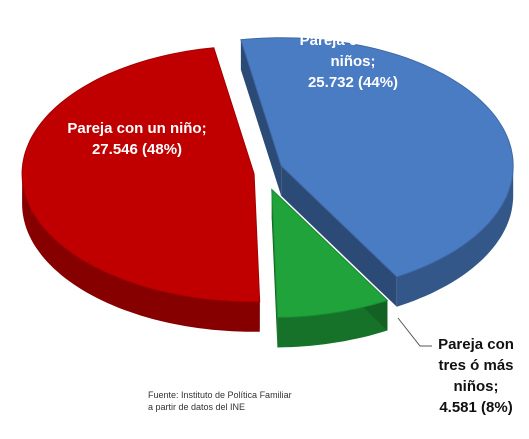 The image size is (529, 439). What do you see at coordinates (330, 253) in the screenshot?
I see `slice` at bounding box center [330, 253].